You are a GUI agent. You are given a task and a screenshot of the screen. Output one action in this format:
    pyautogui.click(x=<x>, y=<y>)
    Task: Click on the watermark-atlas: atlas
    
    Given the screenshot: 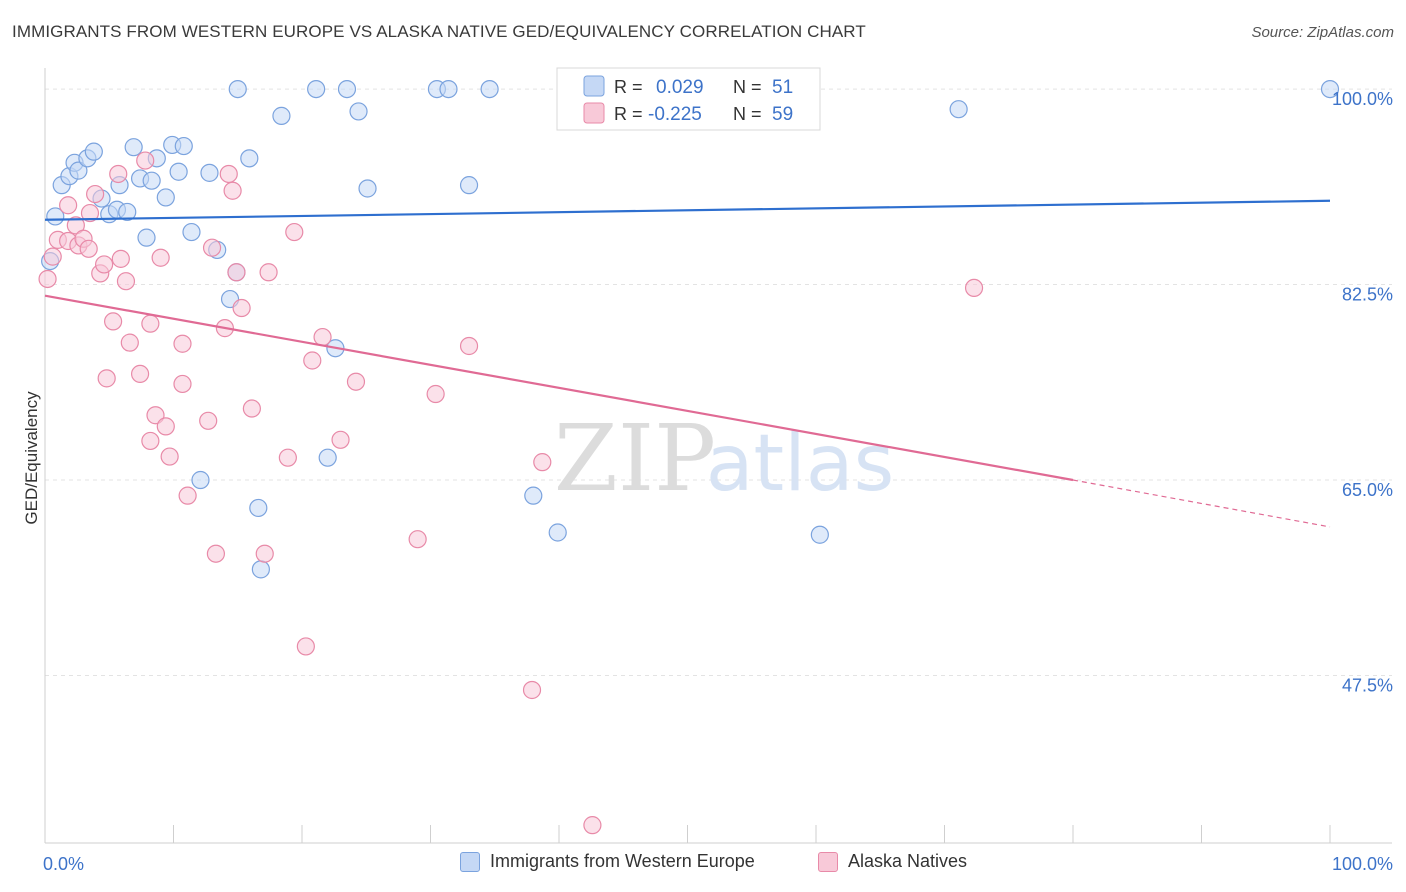 What is the action you would take?
    pyautogui.click(x=800, y=464)
    